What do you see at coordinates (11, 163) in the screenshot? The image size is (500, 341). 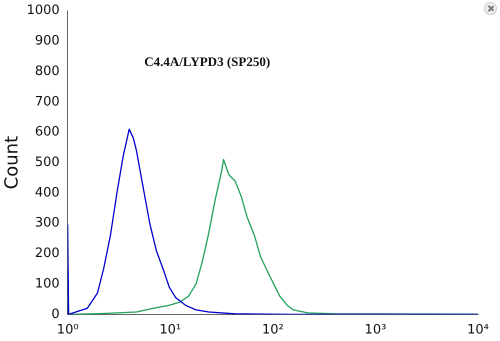 I see `y-axis-title: Count` at bounding box center [11, 163].